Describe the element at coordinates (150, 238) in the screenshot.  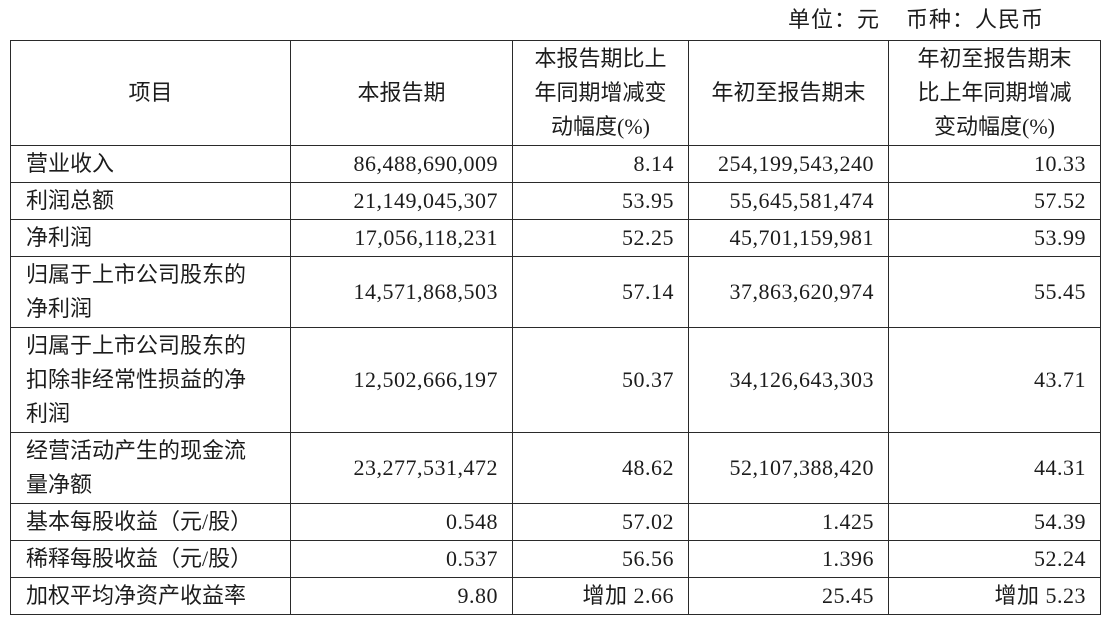
I see `item-cell: 净利润` at that location.